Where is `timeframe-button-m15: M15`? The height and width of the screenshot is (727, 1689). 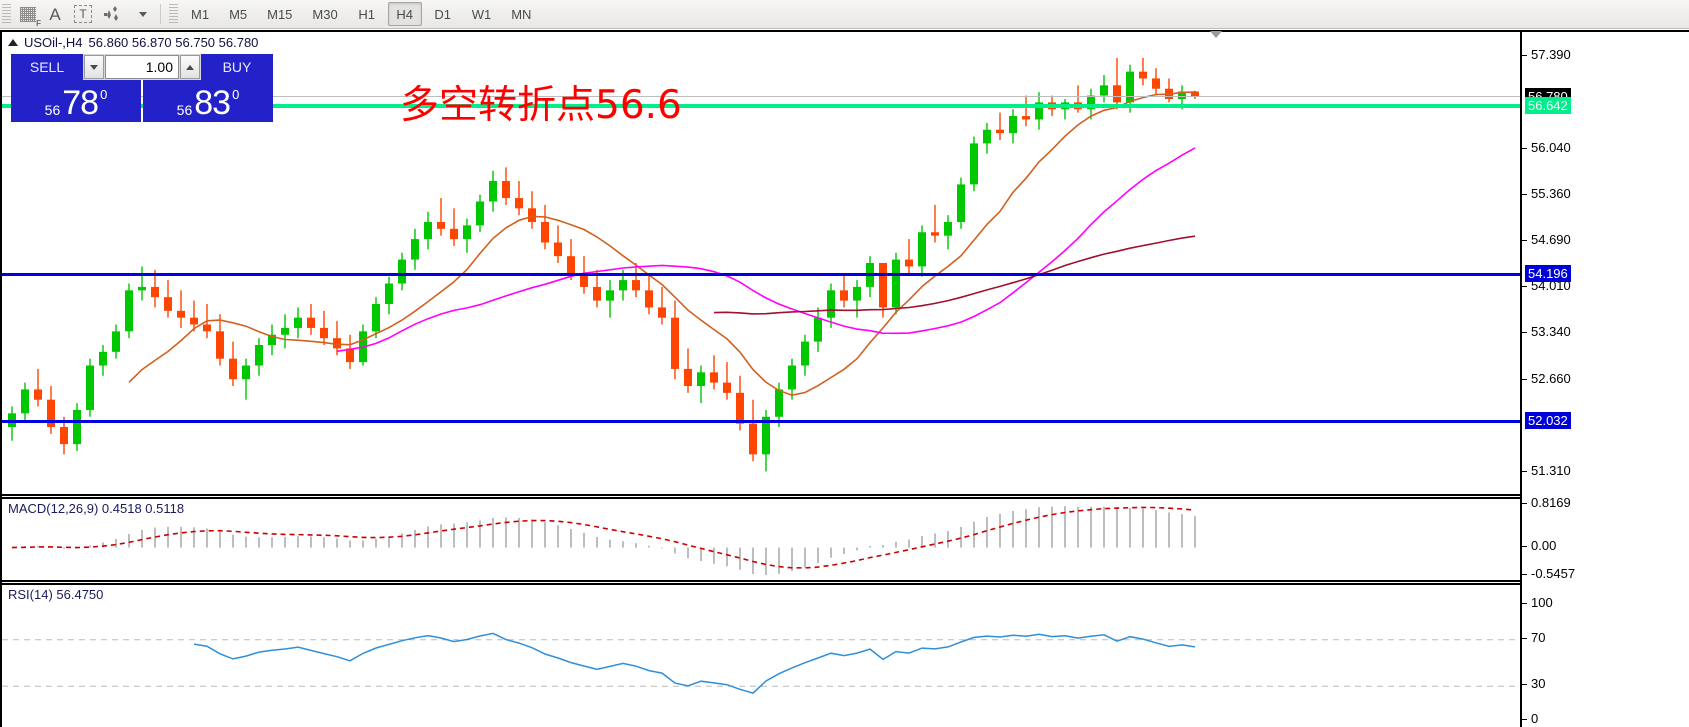 timeframe-button-m15: M15 is located at coordinates (280, 14).